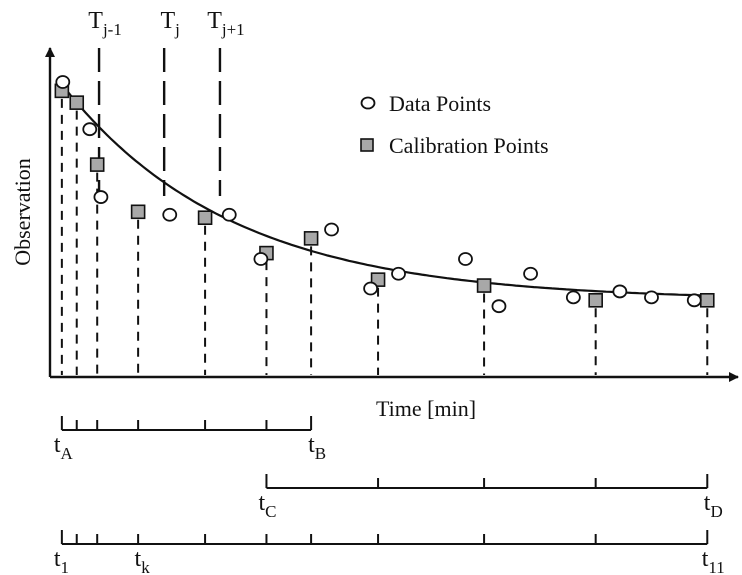  Describe the element at coordinates (367, 145) in the screenshot. I see `legend-calibration-point-icon` at that location.